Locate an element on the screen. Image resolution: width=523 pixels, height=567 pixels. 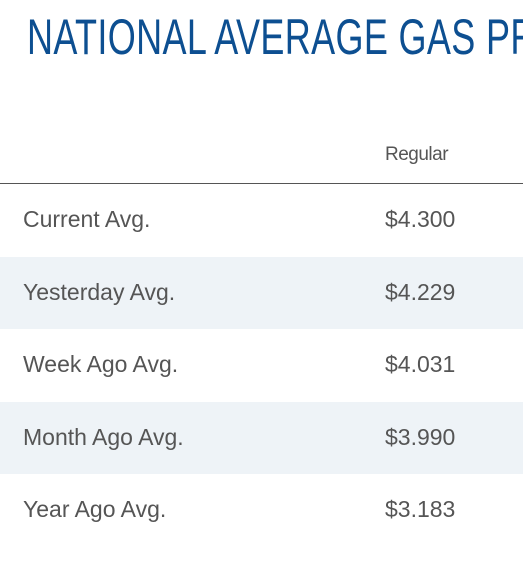
price: $4.031 is located at coordinates (420, 364).